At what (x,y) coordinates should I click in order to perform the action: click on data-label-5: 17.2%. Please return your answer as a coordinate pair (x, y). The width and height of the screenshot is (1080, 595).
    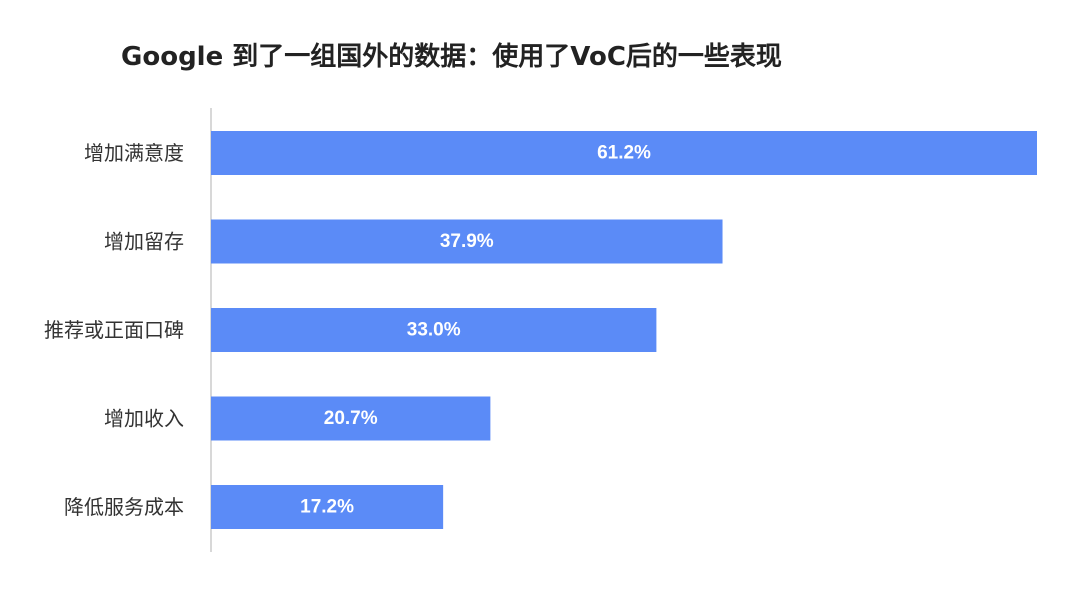
    Looking at the image, I should click on (327, 507).